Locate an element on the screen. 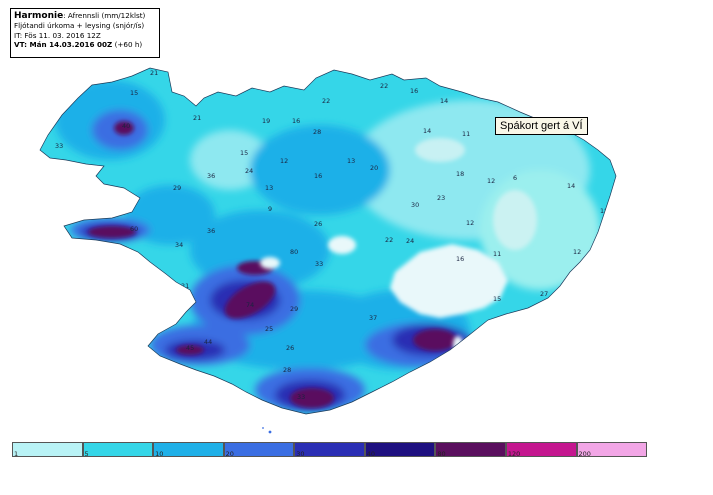 This screenshot has height=495, width=713. legend-tick-label: 80 is located at coordinates (441, 454).